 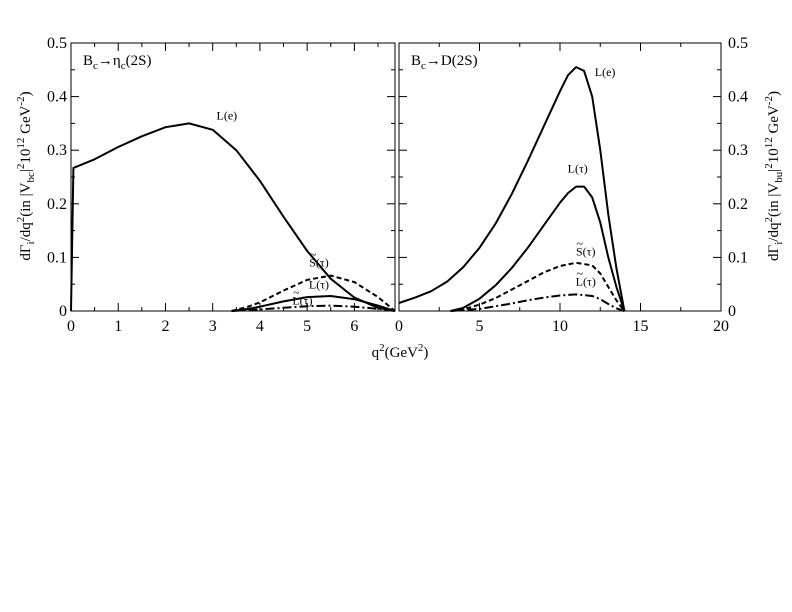 What do you see at coordinates (26, 175) in the screenshot?
I see `y-axis-title-left: dΓi/dq2(in |Vbc|21012 GeV-2)` at bounding box center [26, 175].